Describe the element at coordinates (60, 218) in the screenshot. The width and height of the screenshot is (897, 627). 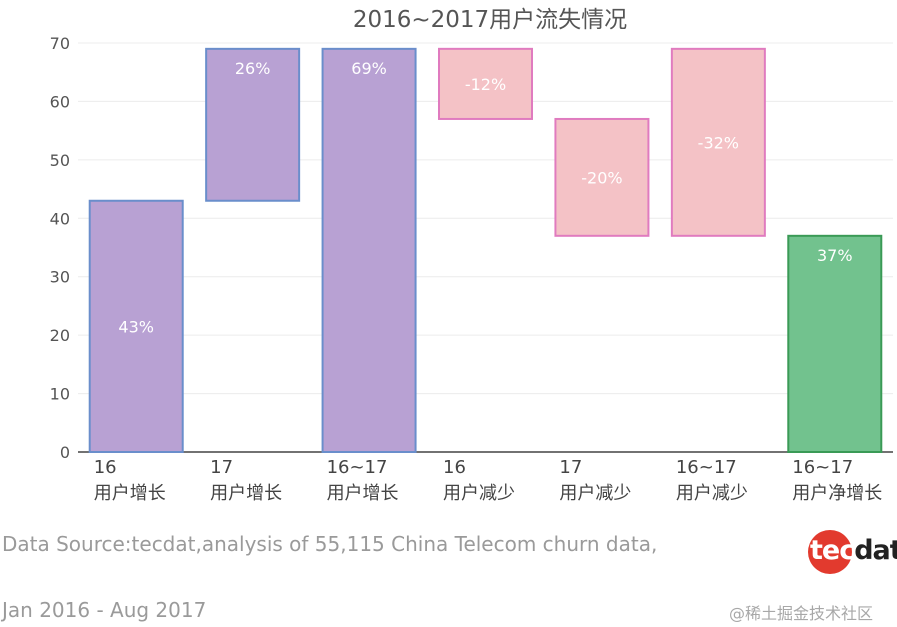
I see `y-tick-label: 40` at that location.